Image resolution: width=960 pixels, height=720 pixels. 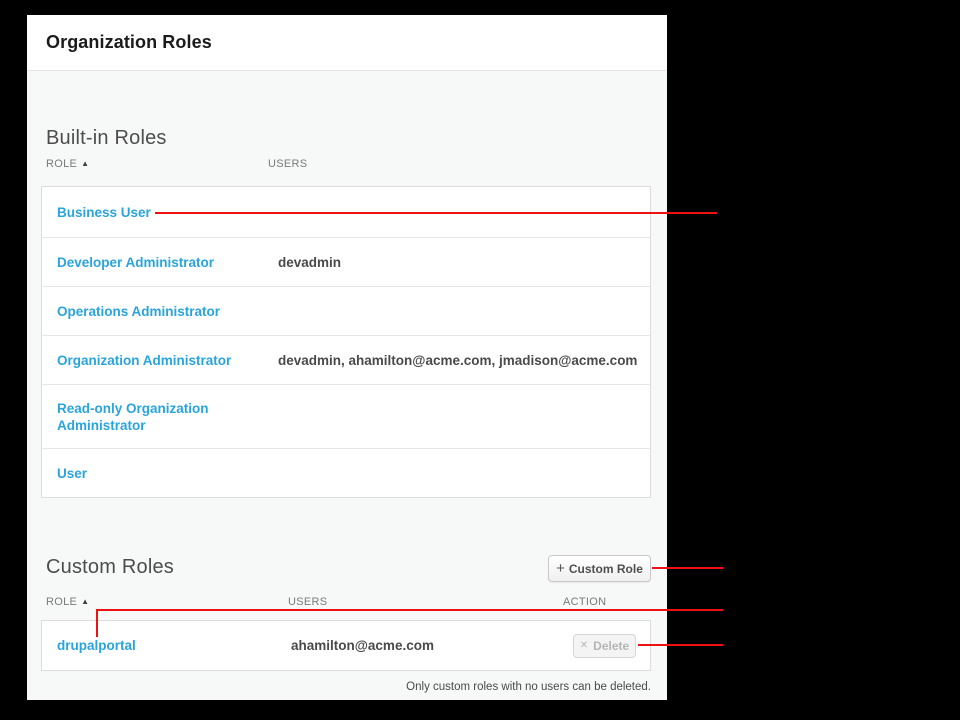 I want to click on close-icon: ✕, so click(x=584, y=645).